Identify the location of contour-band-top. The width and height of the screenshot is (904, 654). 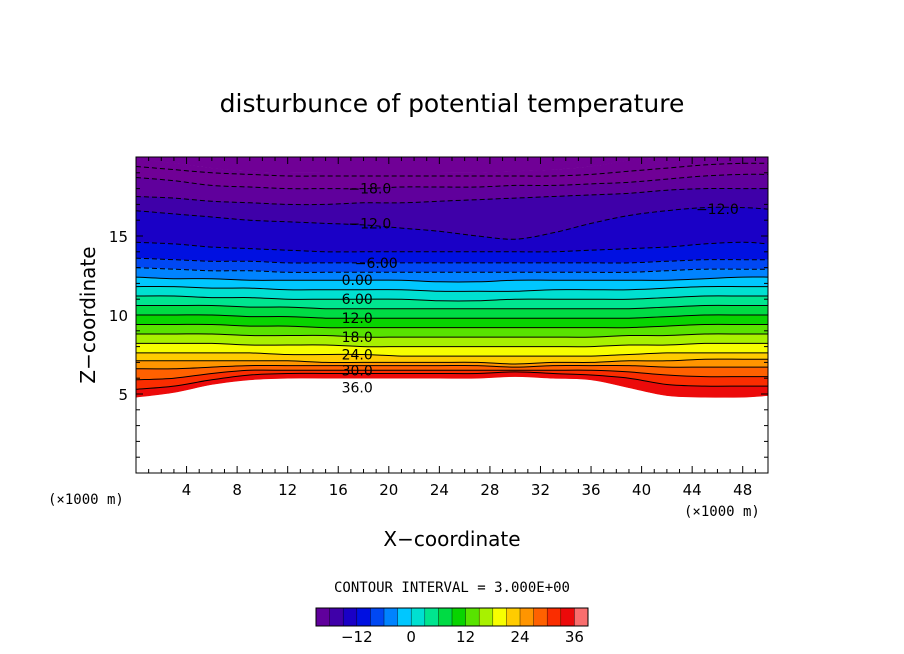
(452, 165).